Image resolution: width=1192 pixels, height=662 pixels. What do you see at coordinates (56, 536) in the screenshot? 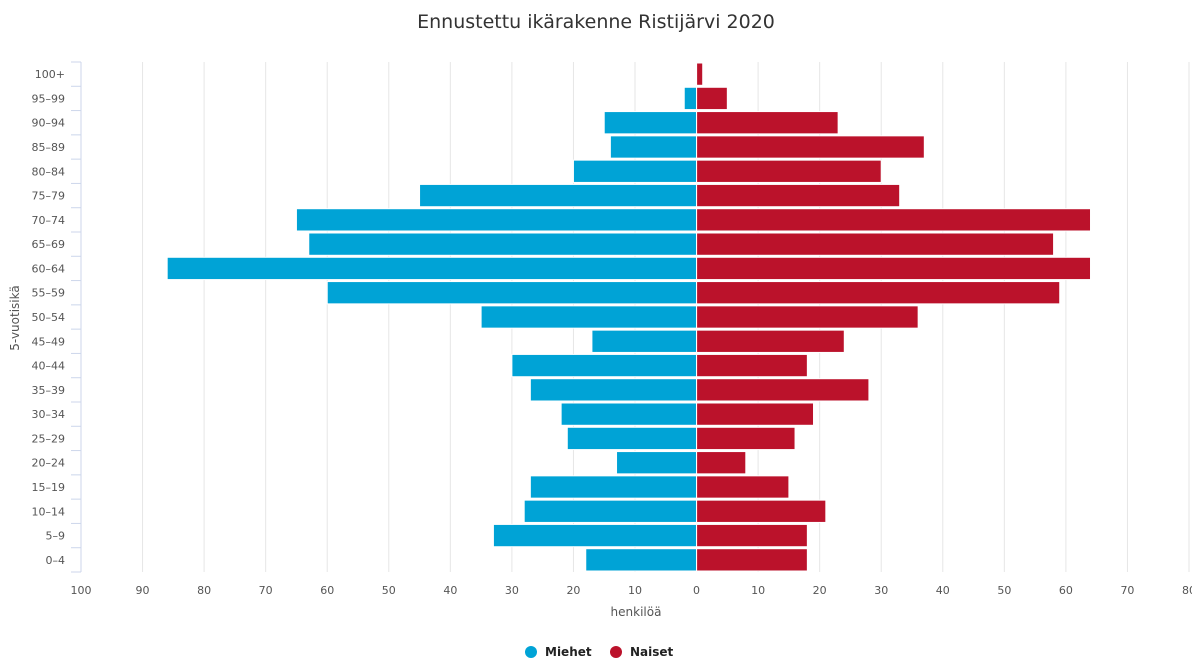
I see `y-tick-label: 5–9` at bounding box center [56, 536].